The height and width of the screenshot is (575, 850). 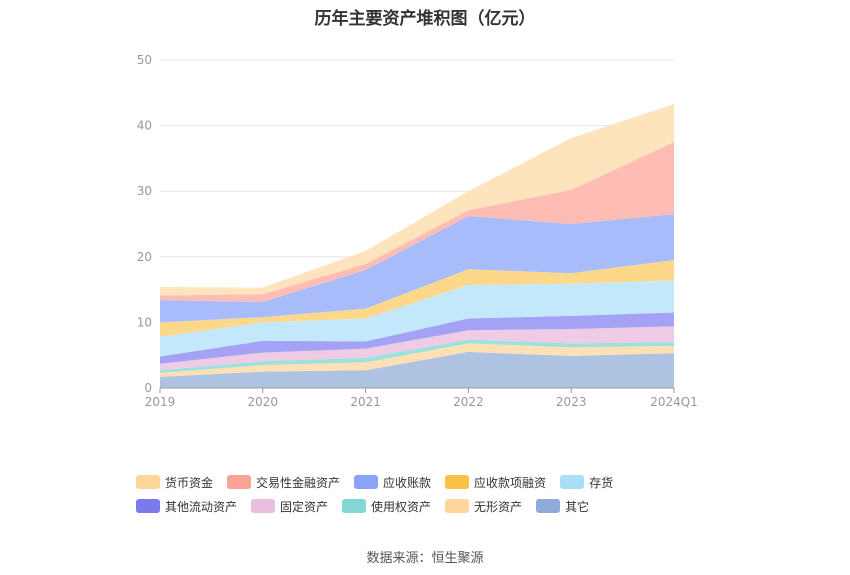 I want to click on legend-label: 货币资金, so click(x=189, y=482).